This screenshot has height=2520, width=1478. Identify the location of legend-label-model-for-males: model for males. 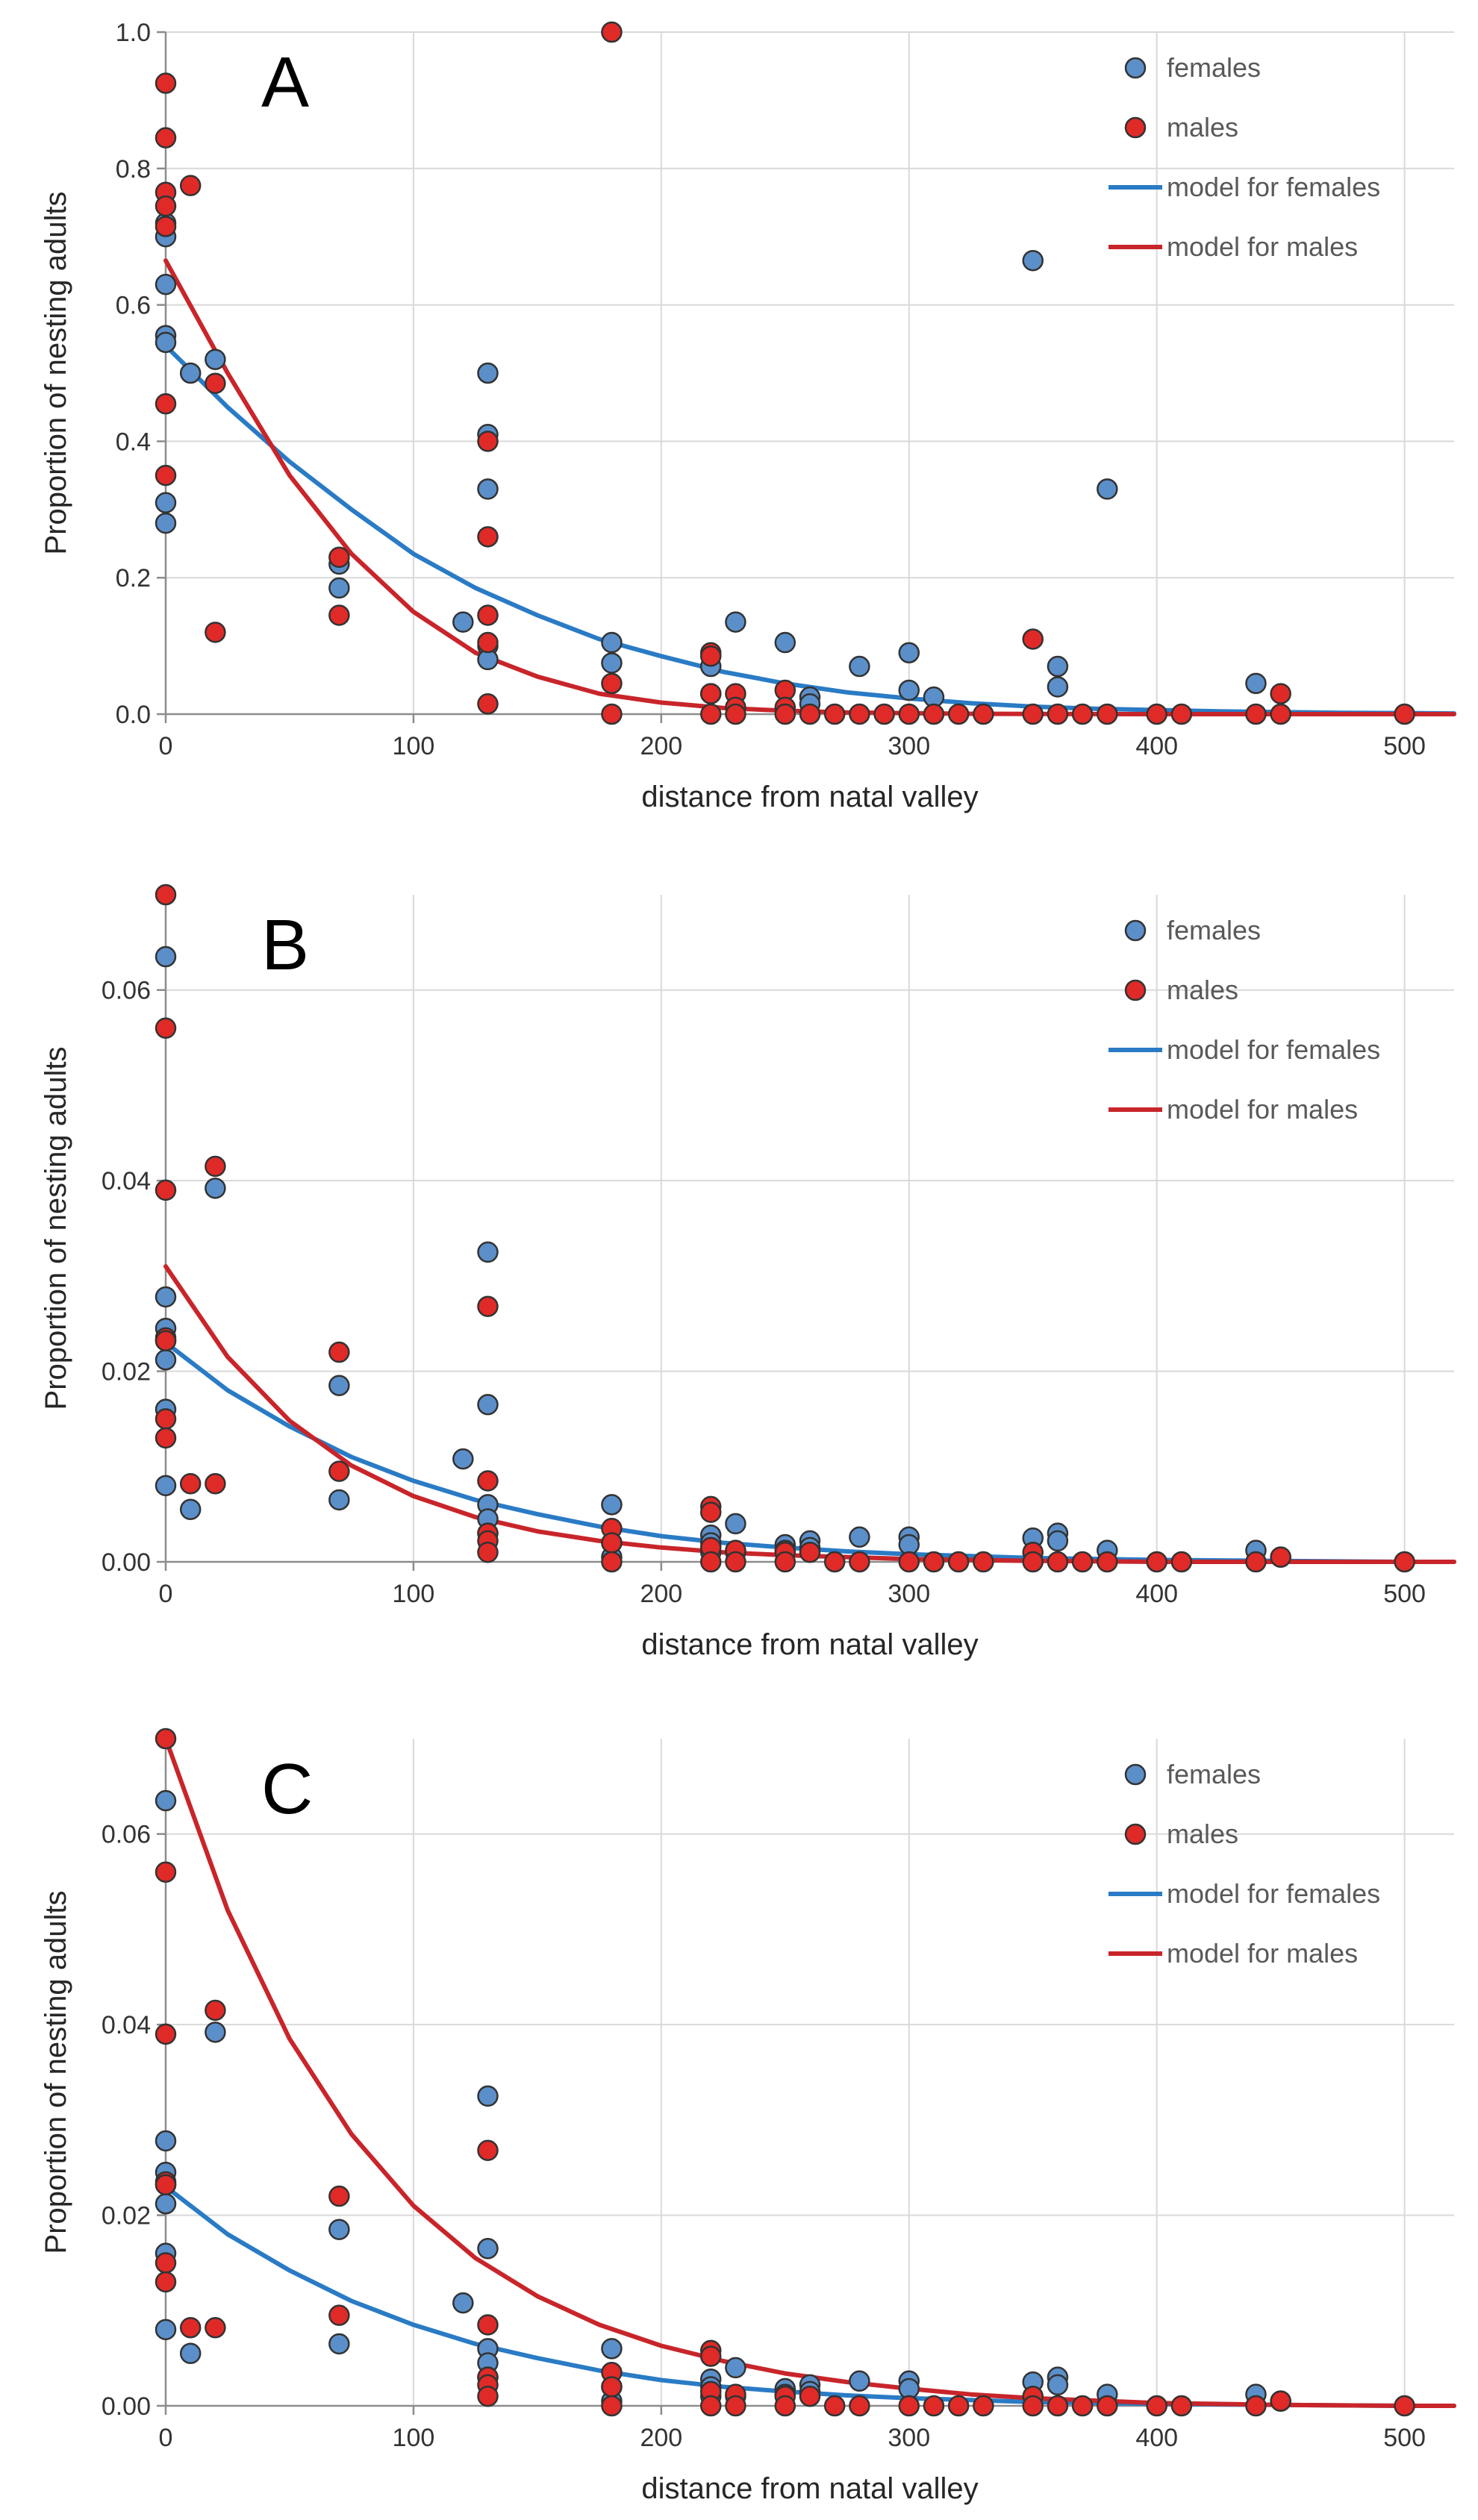
(1262, 246).